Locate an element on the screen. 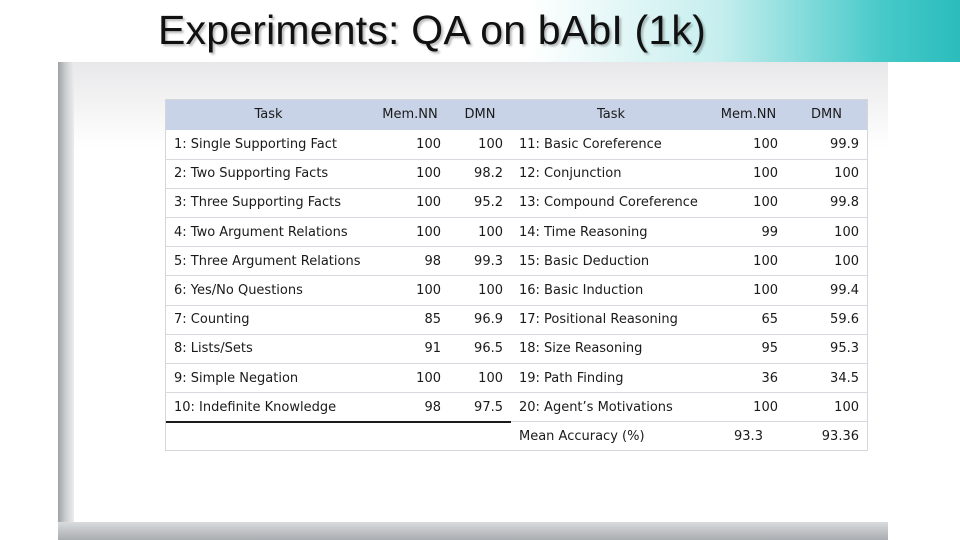  mean-memnn-score: 93.3 is located at coordinates (748, 437).